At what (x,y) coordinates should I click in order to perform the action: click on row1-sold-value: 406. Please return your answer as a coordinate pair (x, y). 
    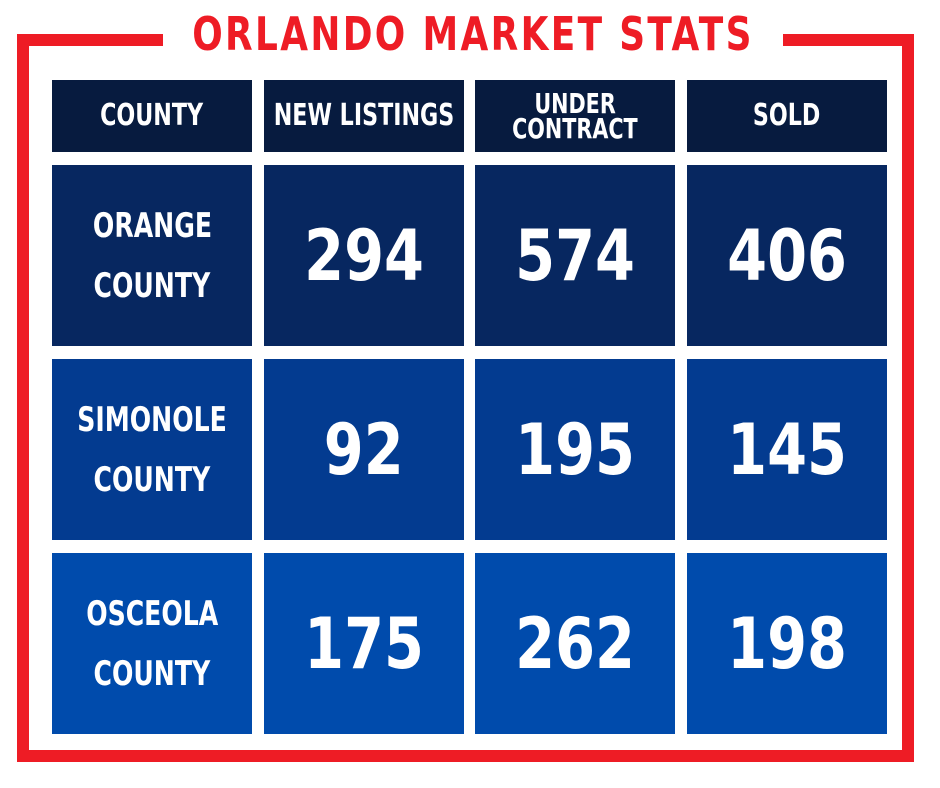
    Looking at the image, I should click on (787, 255).